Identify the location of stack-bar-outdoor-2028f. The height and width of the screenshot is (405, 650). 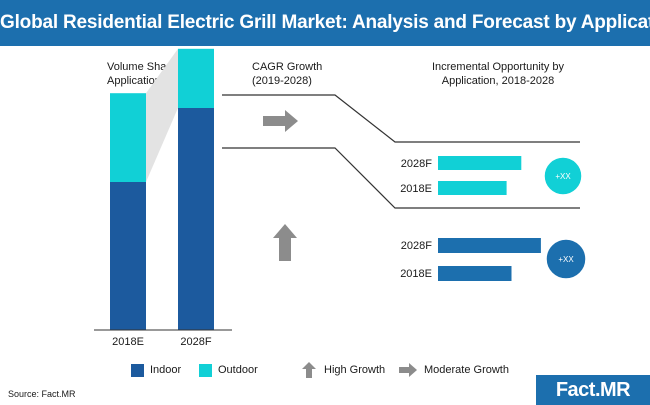
(196, 78).